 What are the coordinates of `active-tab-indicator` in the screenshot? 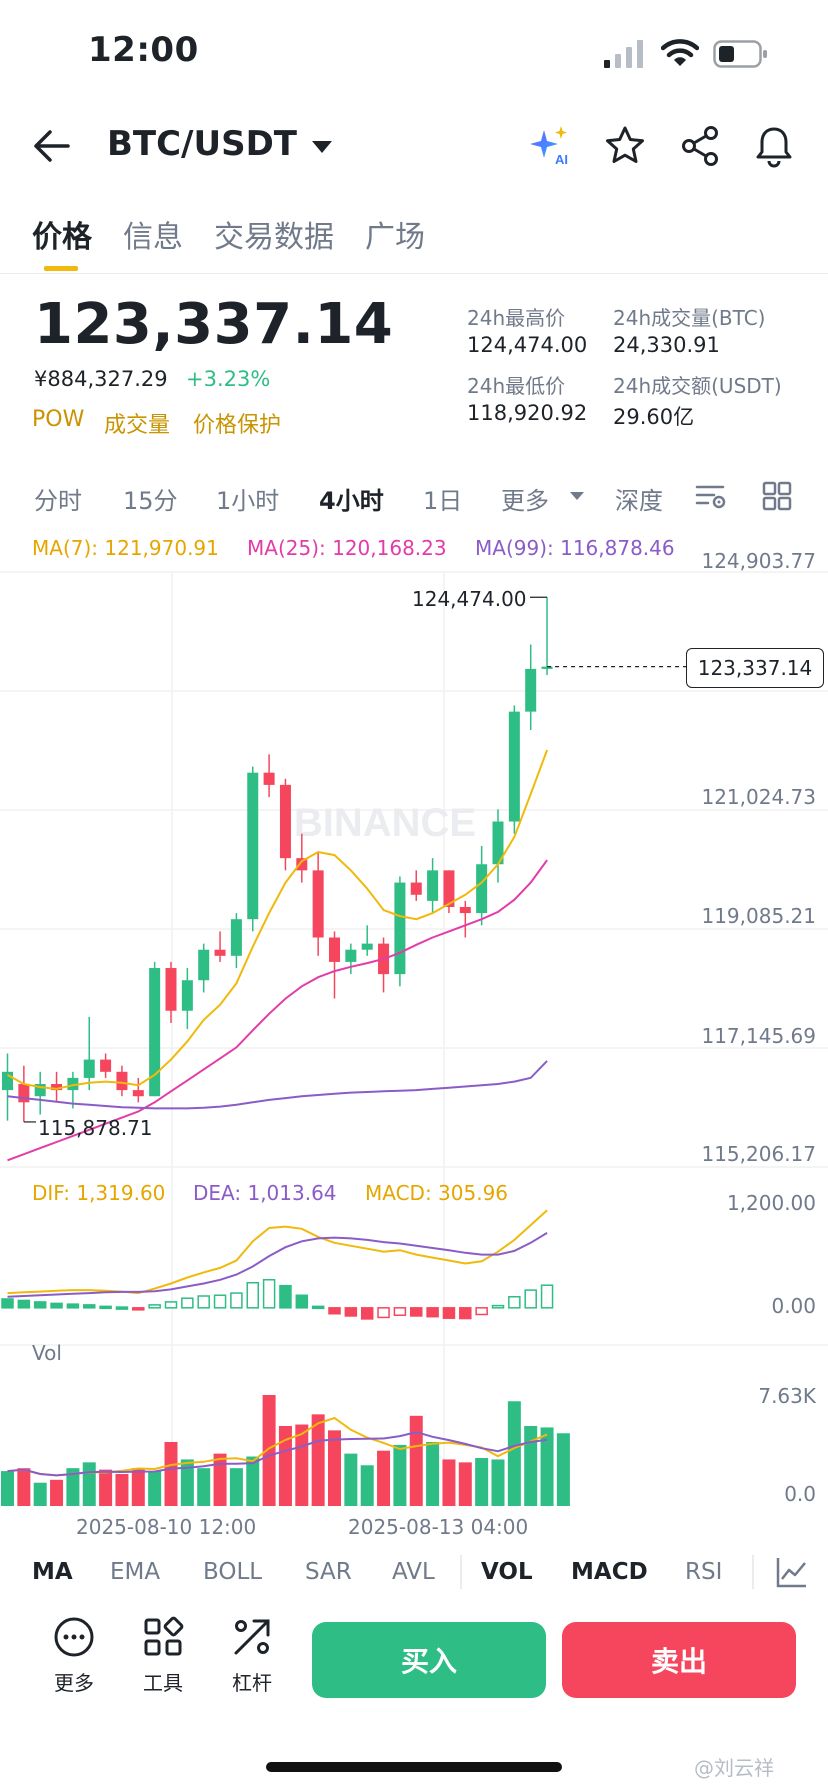 It's located at (61, 268).